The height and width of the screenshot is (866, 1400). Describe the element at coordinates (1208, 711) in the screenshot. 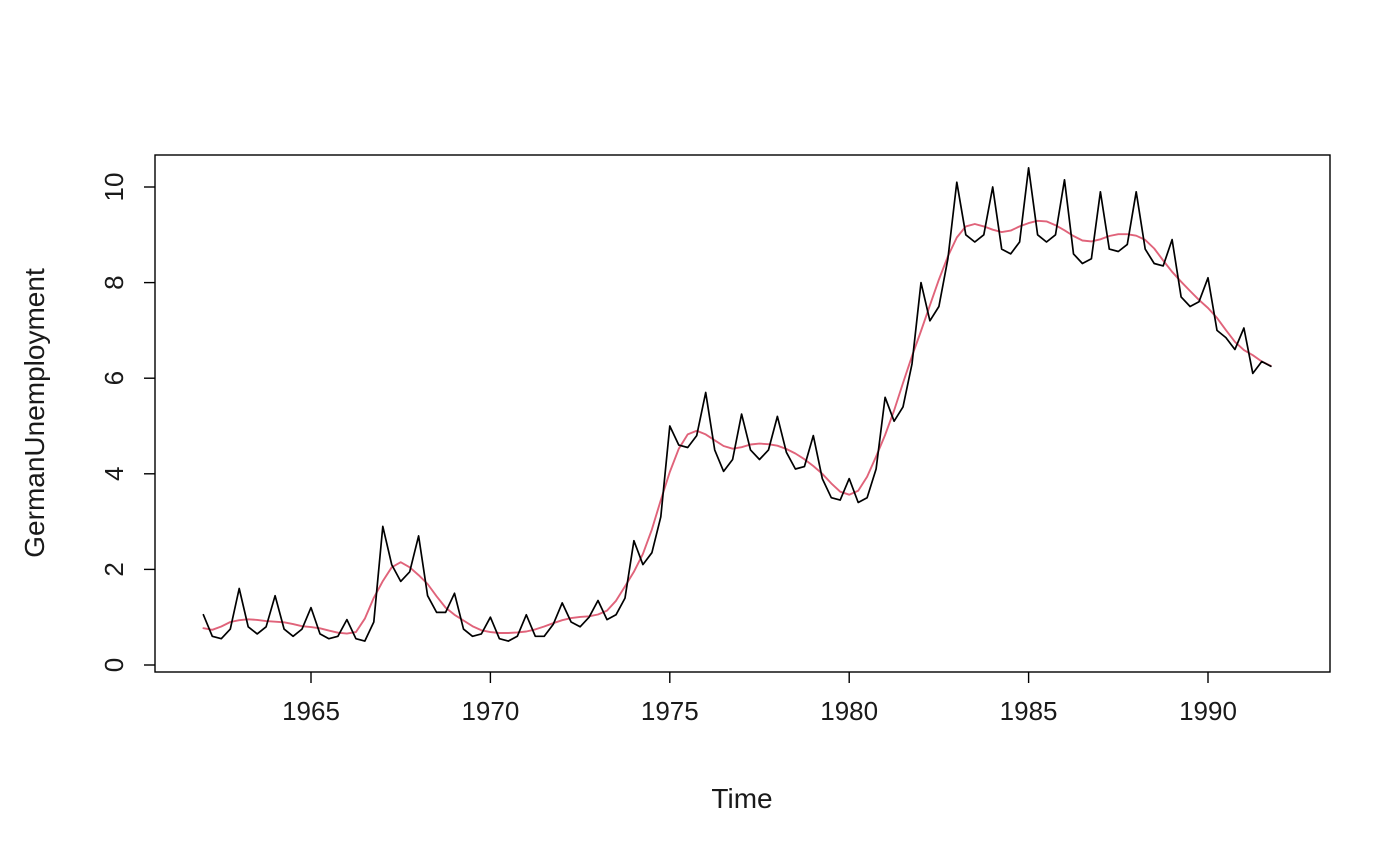

I see `x-tick-label: 1990` at that location.